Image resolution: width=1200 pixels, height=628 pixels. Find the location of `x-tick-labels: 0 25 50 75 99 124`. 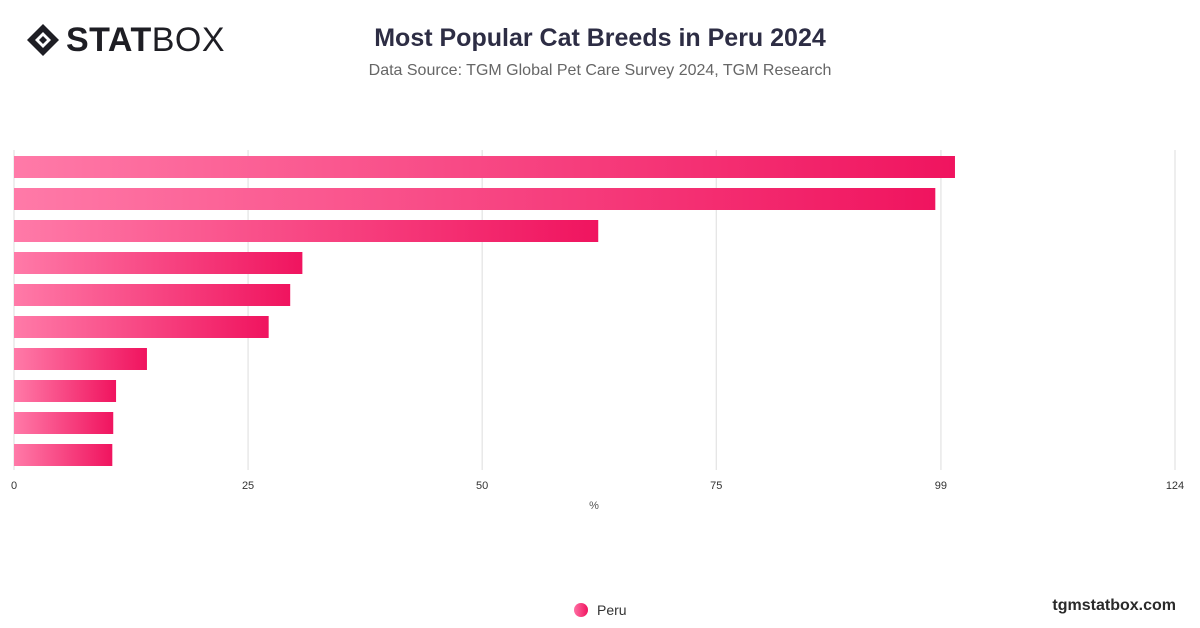

x-tick-labels: 0 25 50 75 99 124 is located at coordinates (597, 486).